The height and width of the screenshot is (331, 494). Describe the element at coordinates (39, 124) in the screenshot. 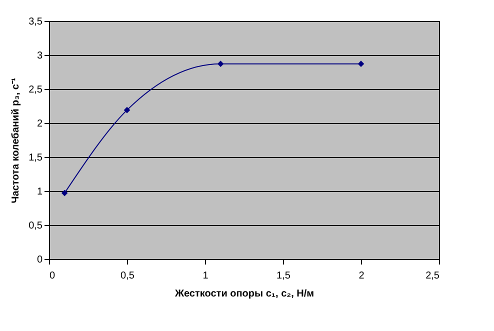

I see `y-tick-label: 2` at that location.